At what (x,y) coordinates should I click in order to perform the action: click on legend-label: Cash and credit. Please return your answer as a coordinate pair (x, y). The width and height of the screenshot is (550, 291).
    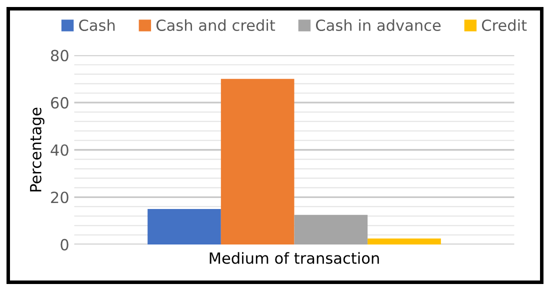
    Looking at the image, I should click on (216, 25).